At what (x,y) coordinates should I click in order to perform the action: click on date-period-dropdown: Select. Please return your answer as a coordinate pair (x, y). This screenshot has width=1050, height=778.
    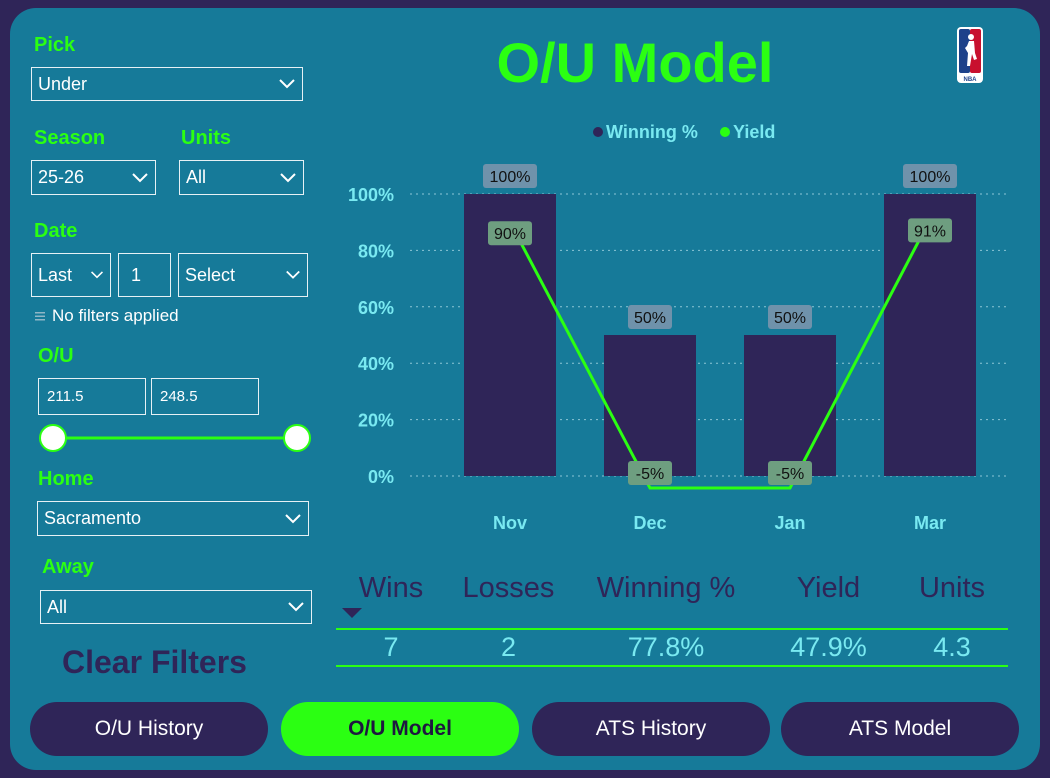
    Looking at the image, I should click on (243, 275).